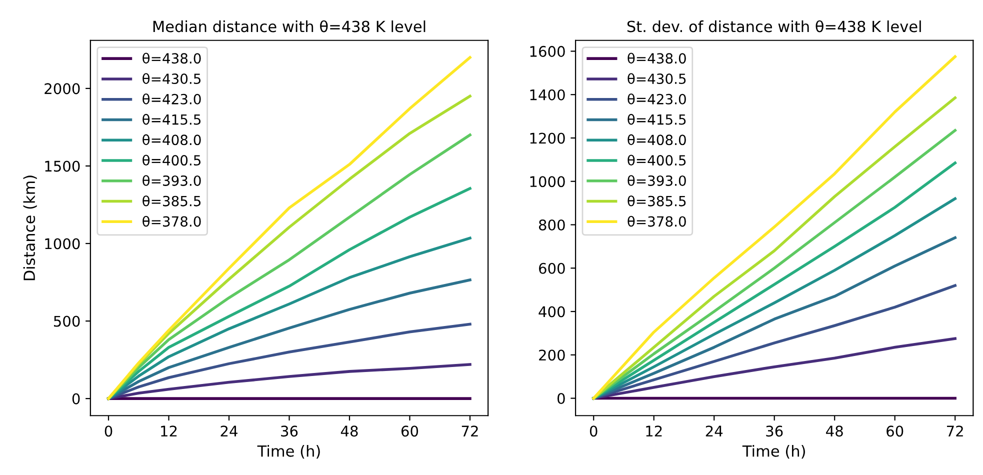 This screenshot has width=983, height=475. What do you see at coordinates (62, 166) in the screenshot?
I see `y-tick-label: 1500` at bounding box center [62, 166].